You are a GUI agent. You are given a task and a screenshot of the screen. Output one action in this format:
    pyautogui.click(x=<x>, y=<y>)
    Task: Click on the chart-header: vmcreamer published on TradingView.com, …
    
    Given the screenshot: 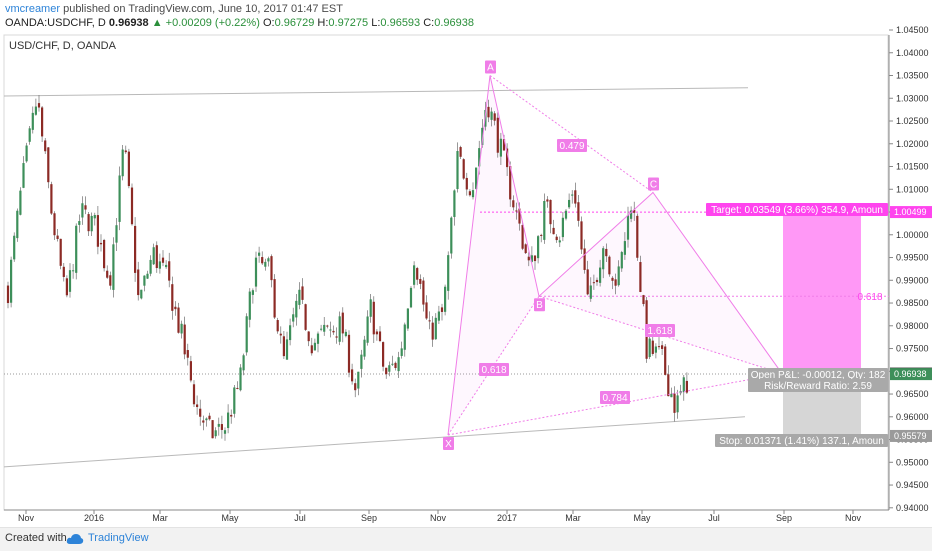 What is the action you would take?
    pyautogui.click(x=466, y=17)
    